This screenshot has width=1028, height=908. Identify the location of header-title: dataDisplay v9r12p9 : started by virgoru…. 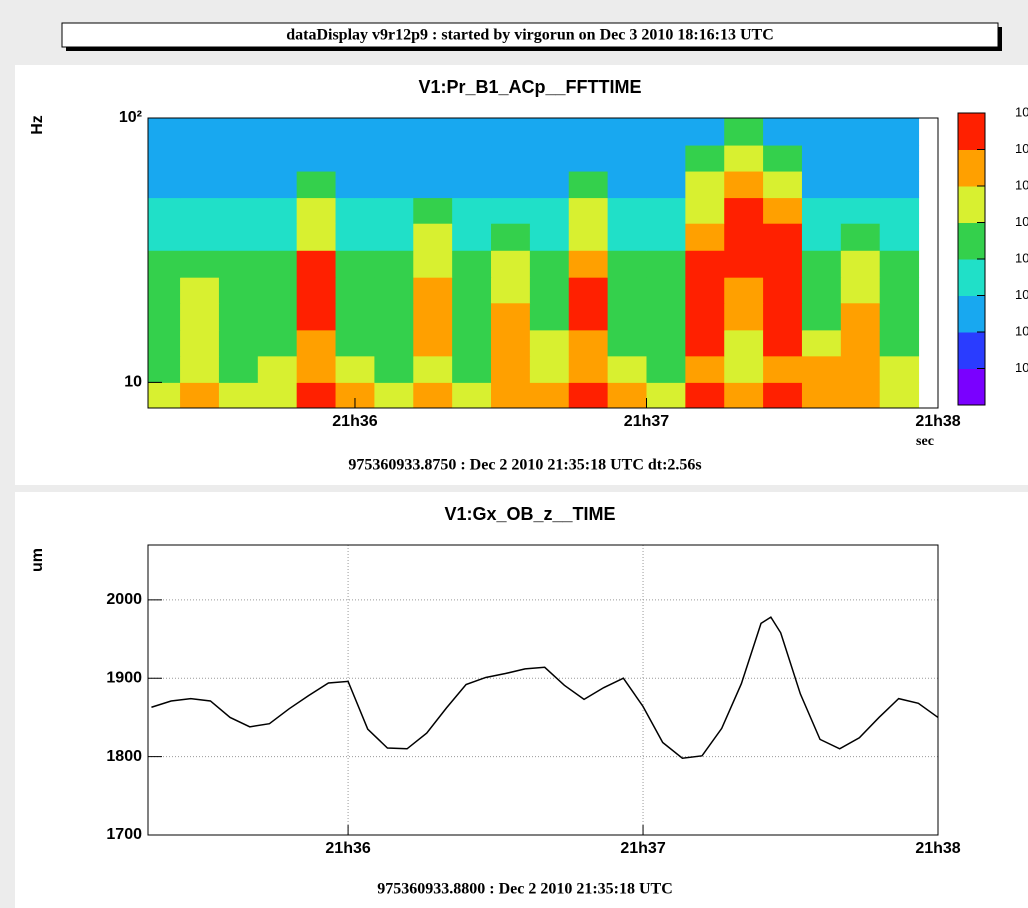
(530, 35).